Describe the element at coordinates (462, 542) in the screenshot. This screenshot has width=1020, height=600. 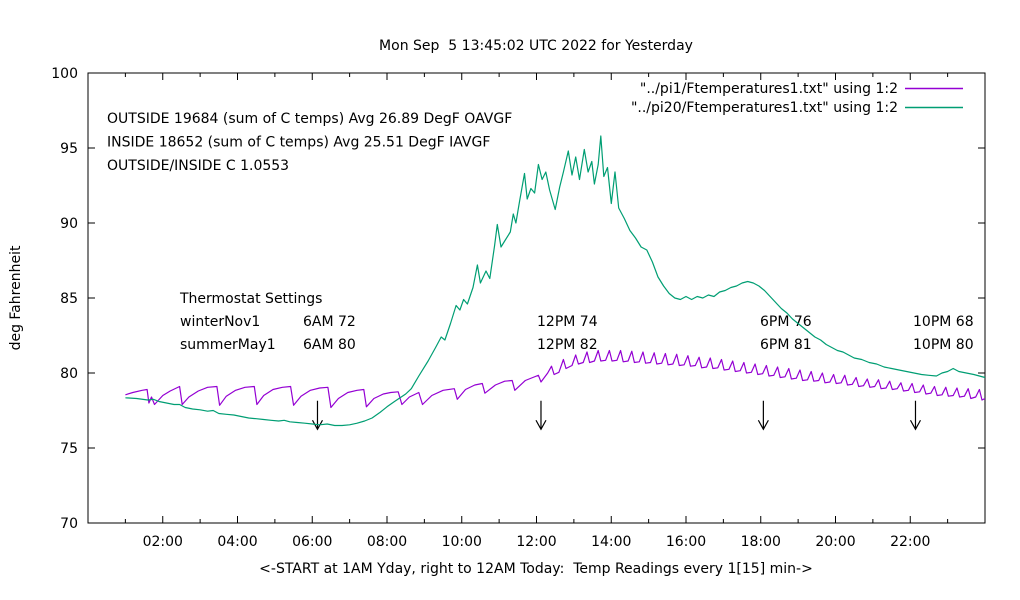
I see `x-tick-label: 10:00` at that location.